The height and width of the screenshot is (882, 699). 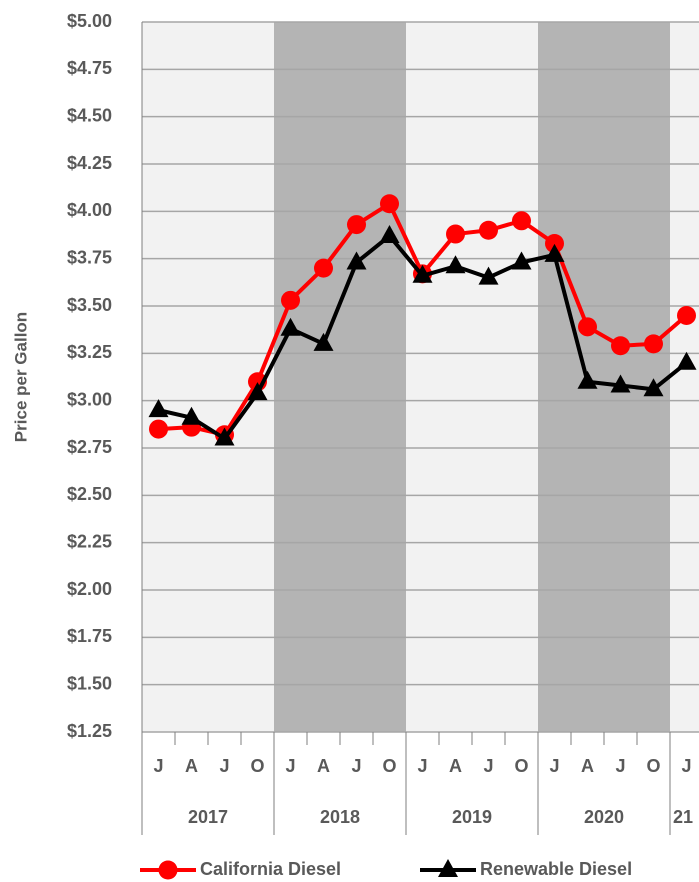 I want to click on legend-label: Renewable Diesel, so click(x=556, y=869).